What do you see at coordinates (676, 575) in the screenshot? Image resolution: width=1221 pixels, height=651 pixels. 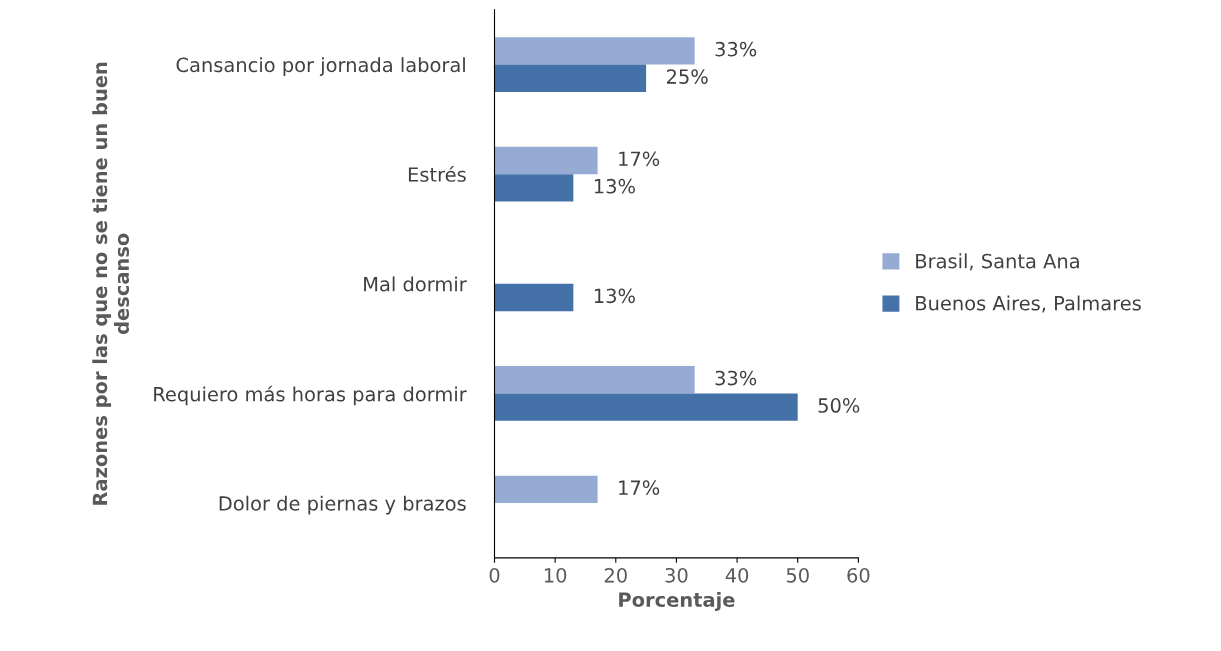 I see `x-tick-label: 30` at bounding box center [676, 575].